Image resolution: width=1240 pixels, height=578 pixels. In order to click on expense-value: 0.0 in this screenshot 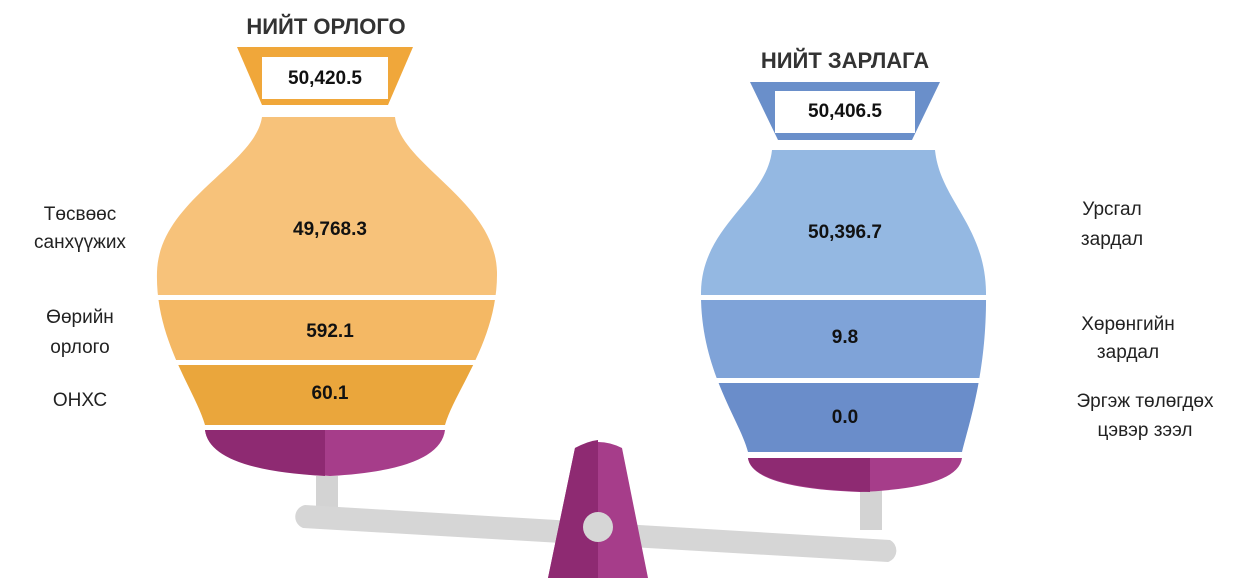, I will do `click(845, 417)`.